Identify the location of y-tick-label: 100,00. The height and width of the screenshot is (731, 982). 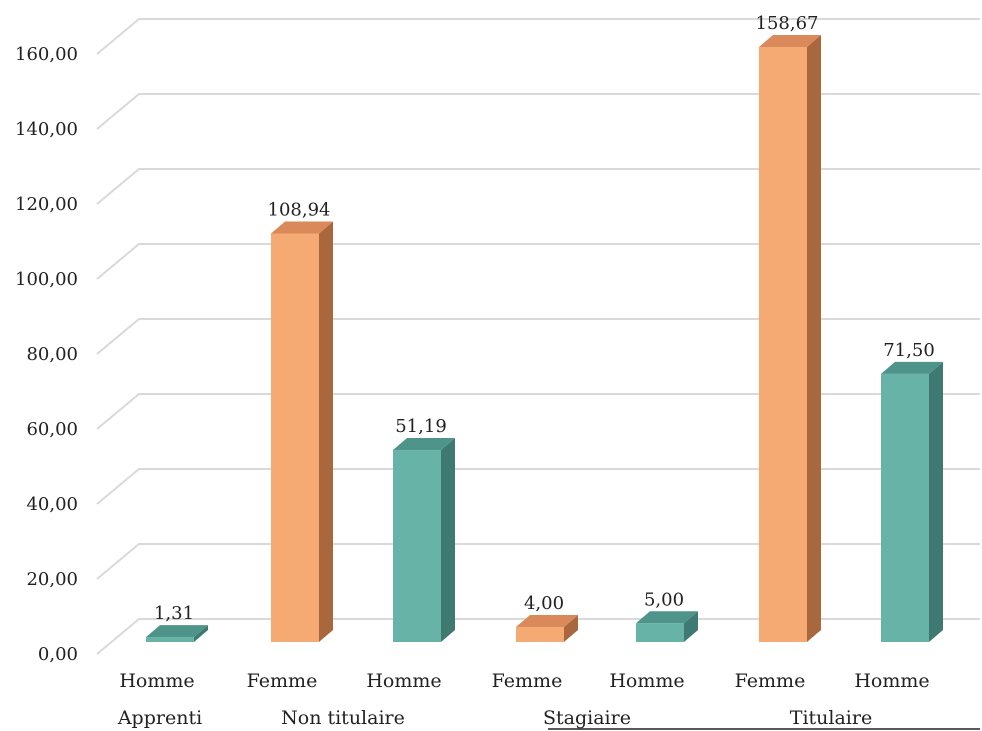
(46, 279).